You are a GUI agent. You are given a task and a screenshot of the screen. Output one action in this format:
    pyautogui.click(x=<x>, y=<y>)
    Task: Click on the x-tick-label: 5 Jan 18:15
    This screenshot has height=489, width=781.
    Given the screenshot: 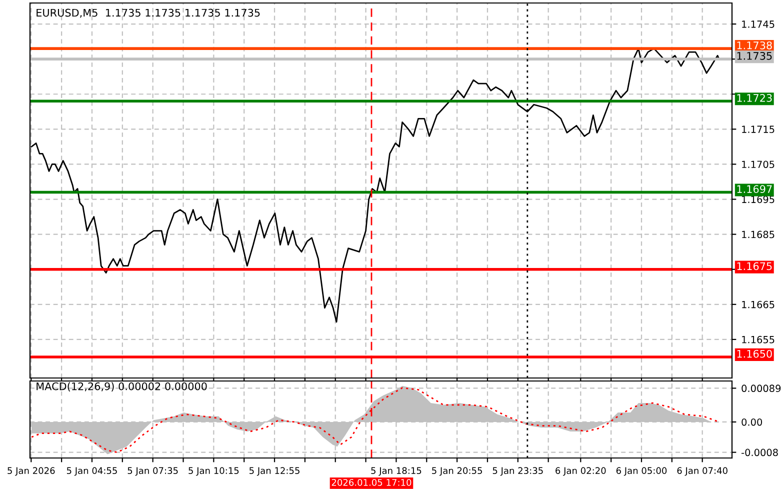 What is the action you would take?
    pyautogui.click(x=396, y=471)
    